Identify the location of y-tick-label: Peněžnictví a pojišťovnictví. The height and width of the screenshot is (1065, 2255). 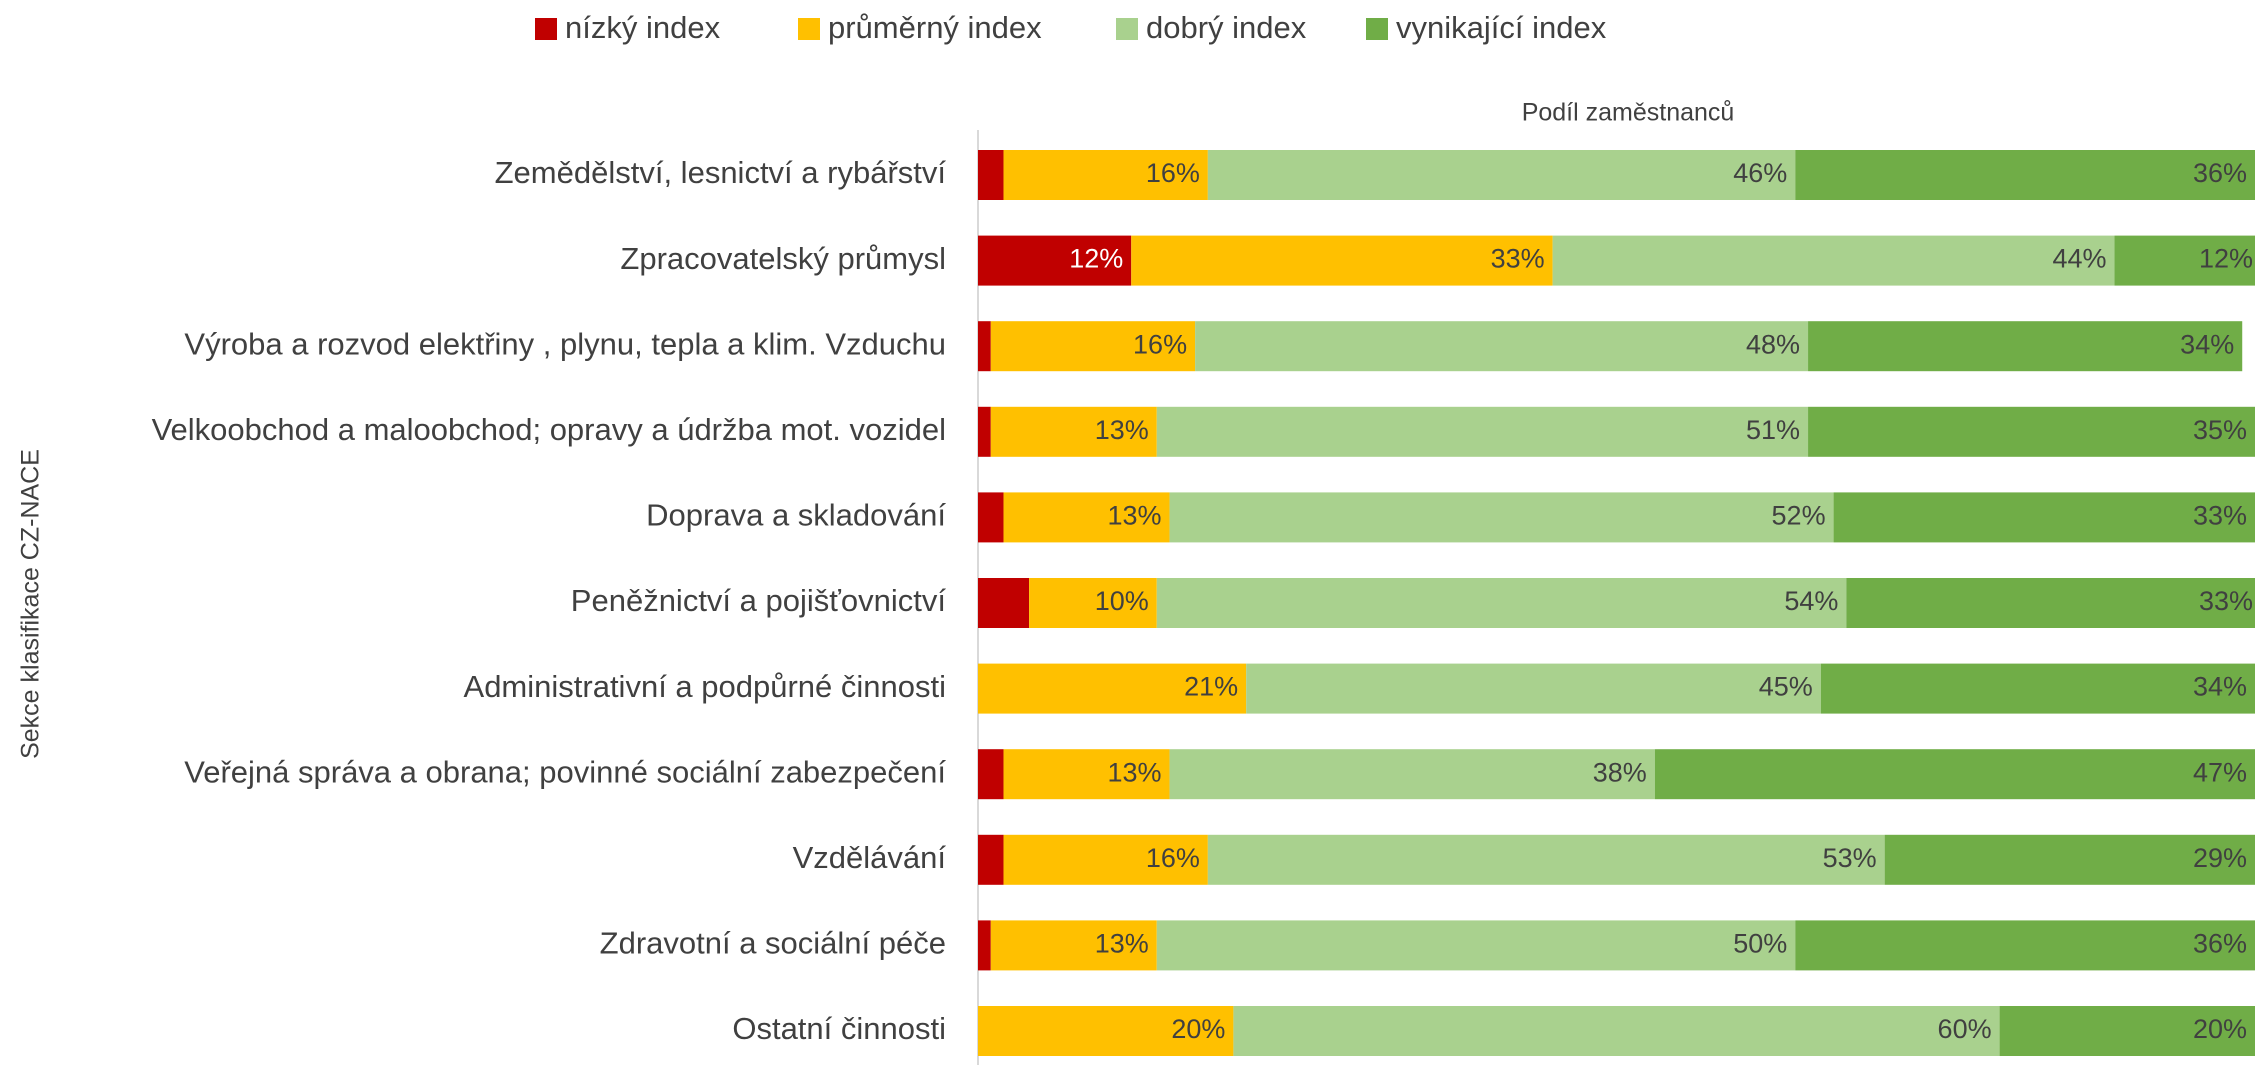
(759, 600).